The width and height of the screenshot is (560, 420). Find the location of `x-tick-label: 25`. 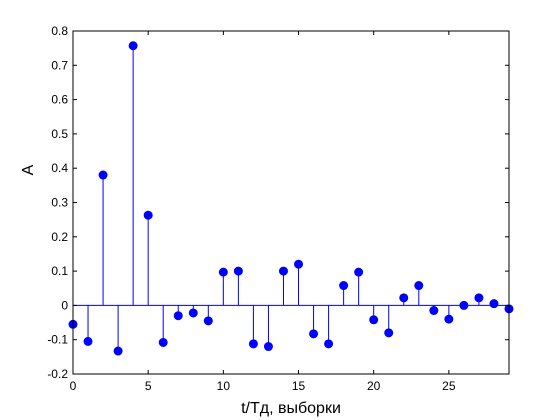

x-tick-label: 25 is located at coordinates (449, 386).